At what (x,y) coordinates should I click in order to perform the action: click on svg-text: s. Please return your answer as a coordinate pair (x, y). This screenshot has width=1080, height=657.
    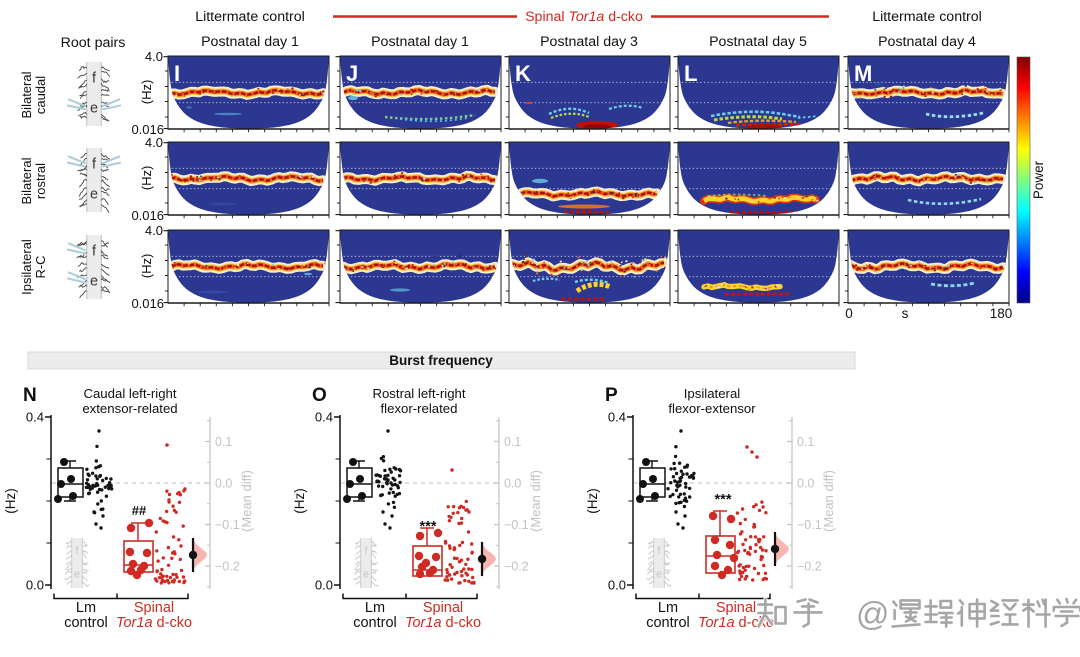
    Looking at the image, I should click on (905, 313).